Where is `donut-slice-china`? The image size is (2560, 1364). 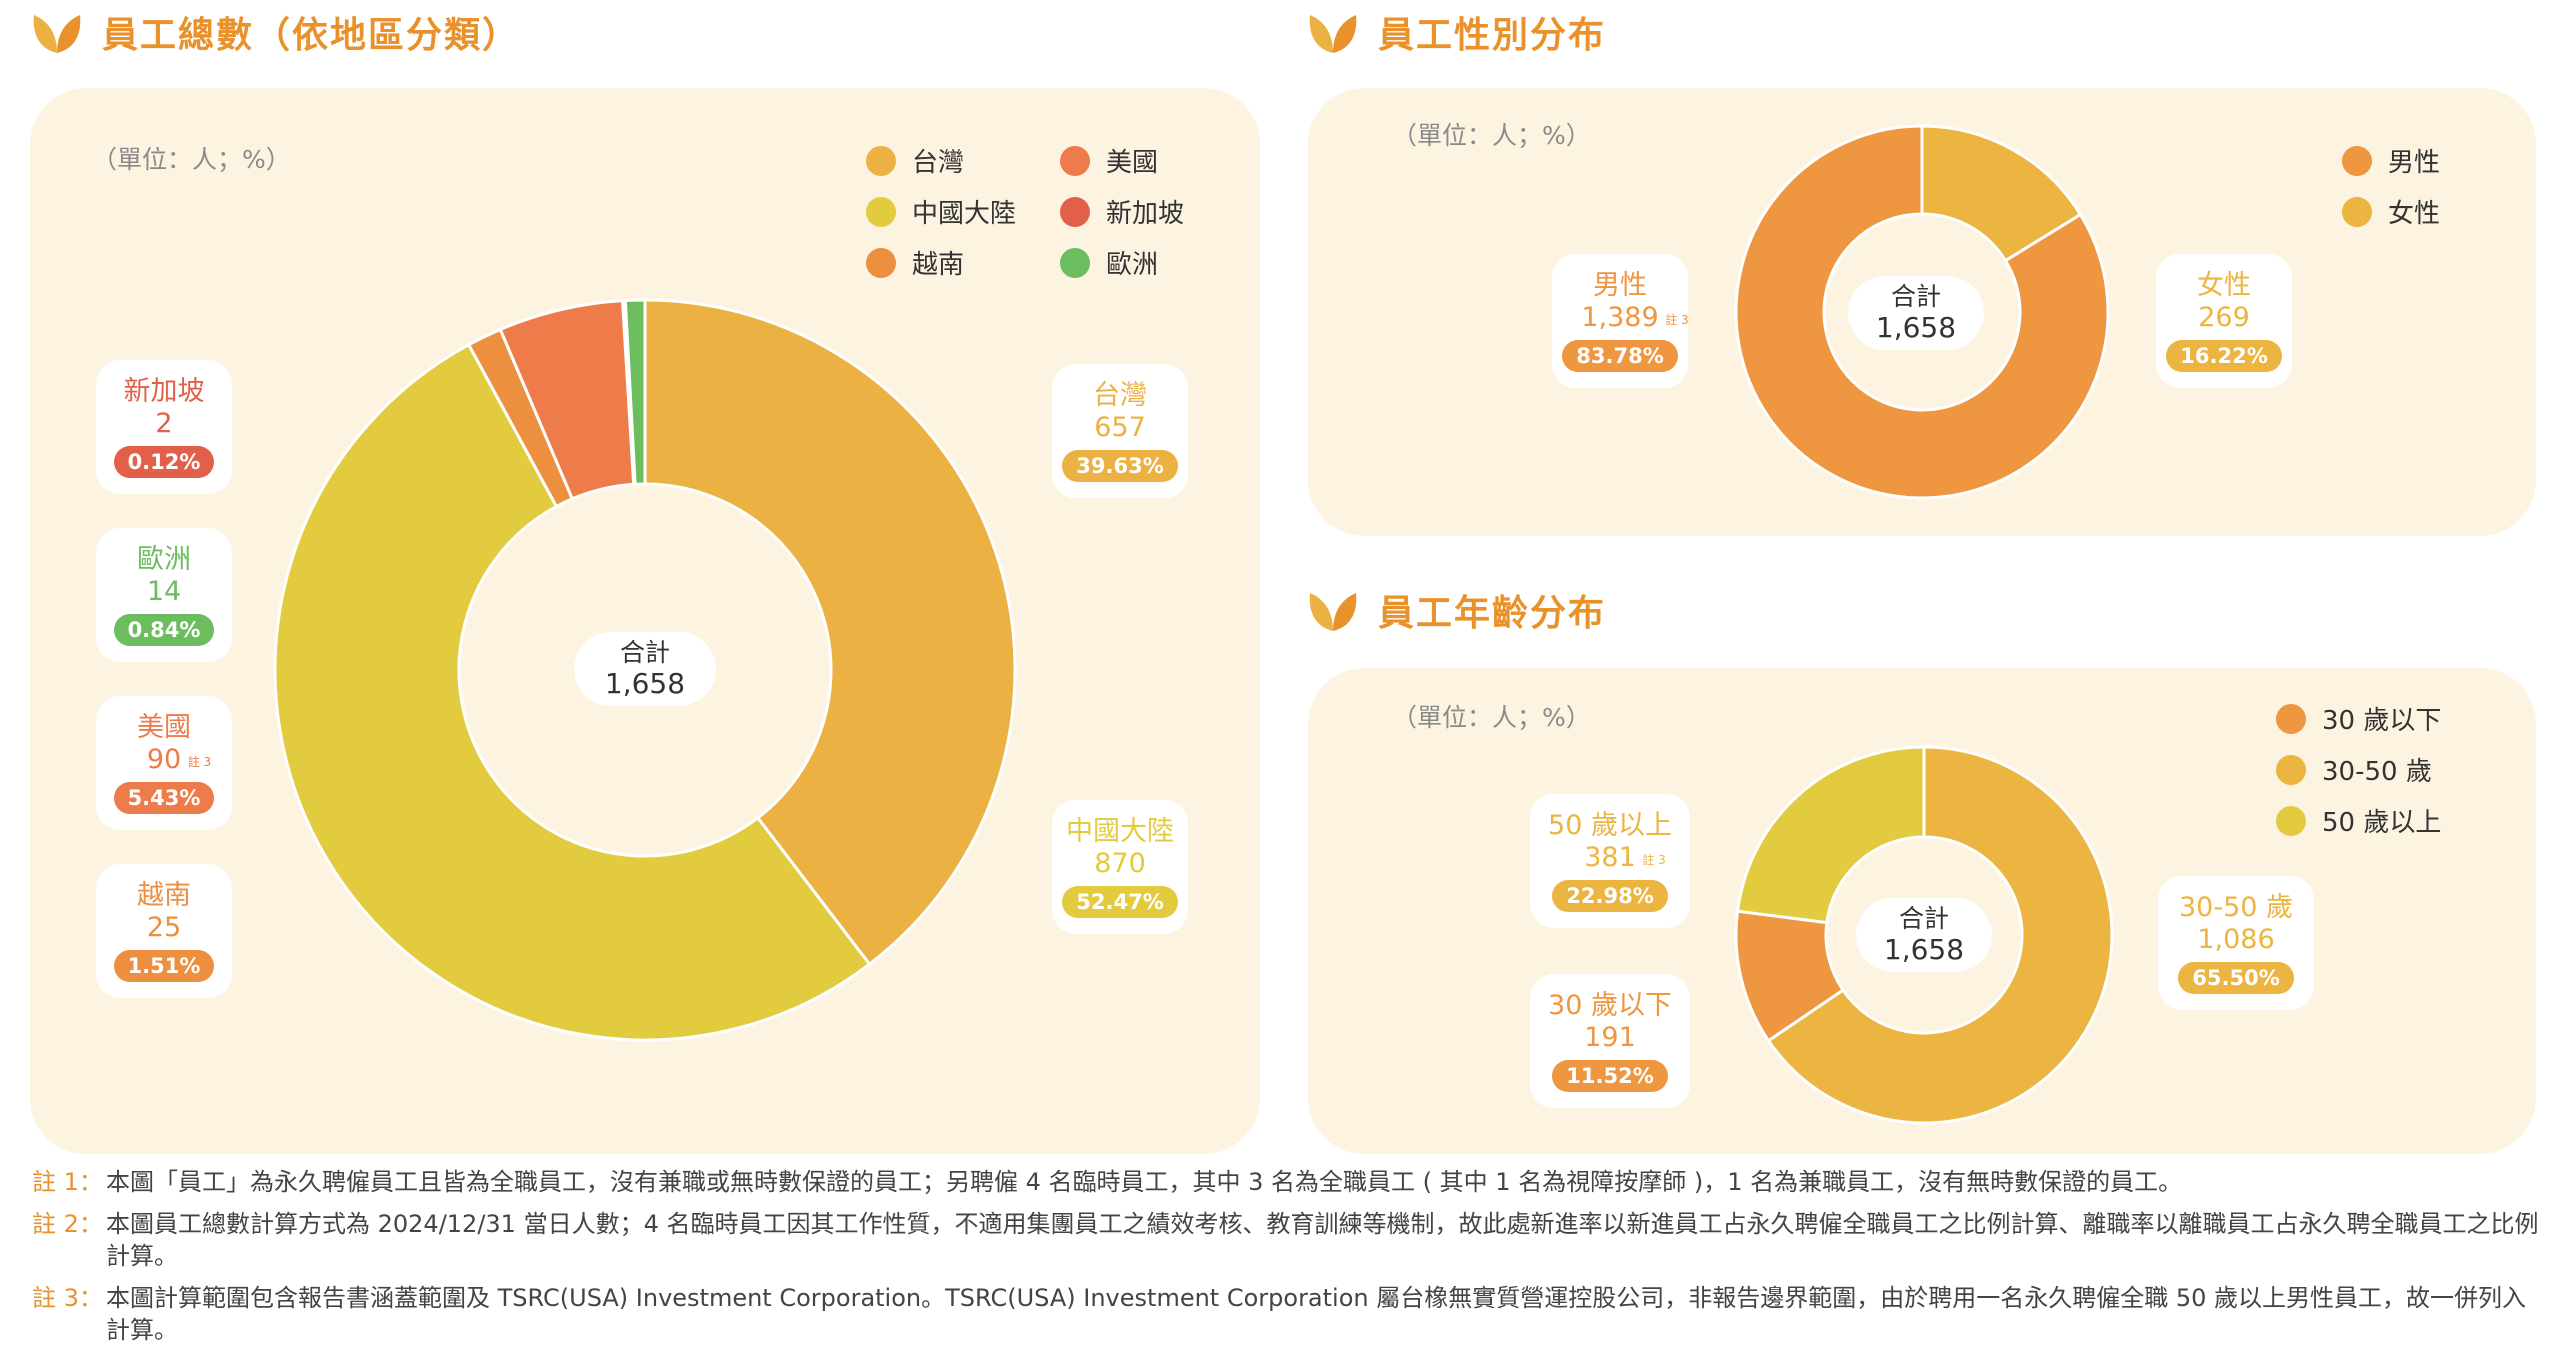 donut-slice-china is located at coordinates (572, 692).